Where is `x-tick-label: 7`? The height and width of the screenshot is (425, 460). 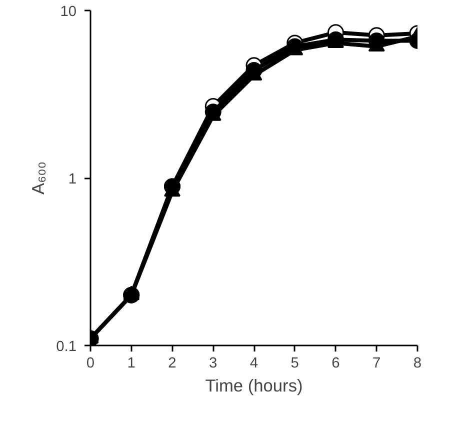
x-tick-label: 7 is located at coordinates (376, 364).